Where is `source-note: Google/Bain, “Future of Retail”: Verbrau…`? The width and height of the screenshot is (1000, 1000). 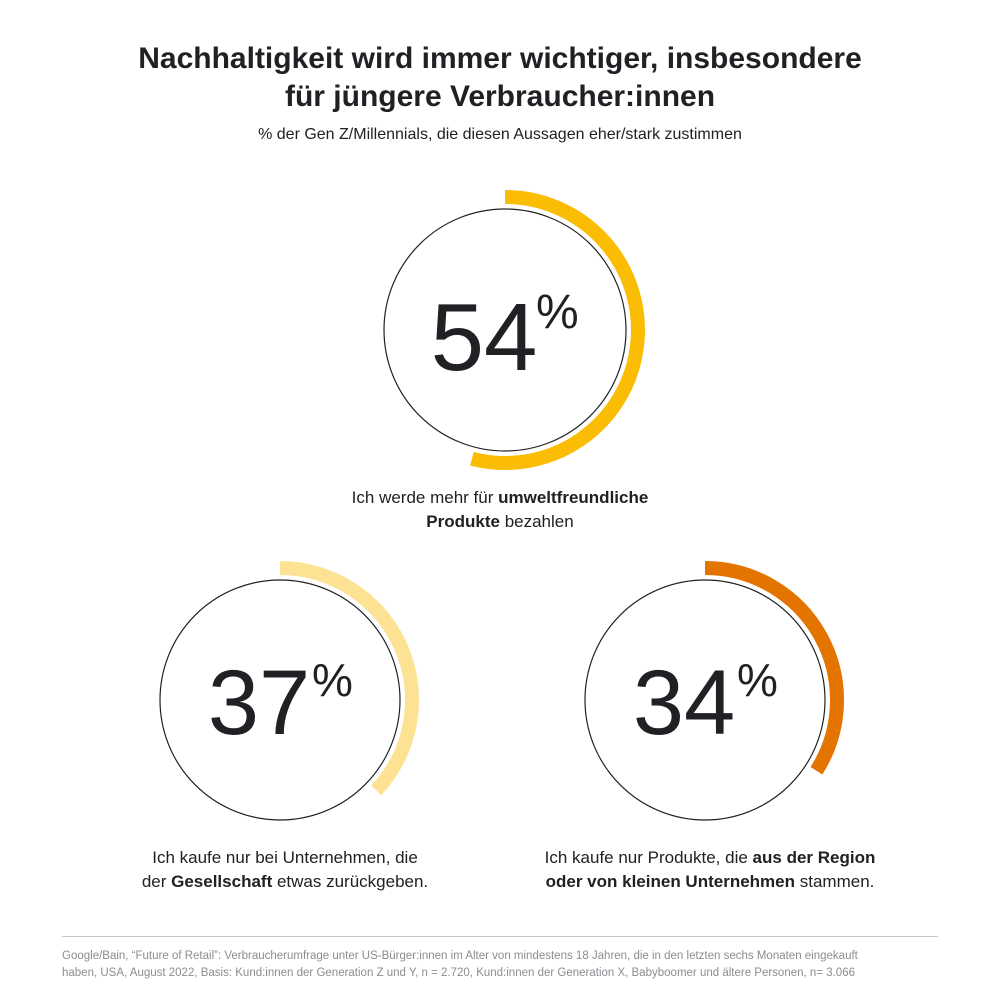 source-note: Google/Bain, “Future of Retail”: Verbrau… is located at coordinates (502, 965).